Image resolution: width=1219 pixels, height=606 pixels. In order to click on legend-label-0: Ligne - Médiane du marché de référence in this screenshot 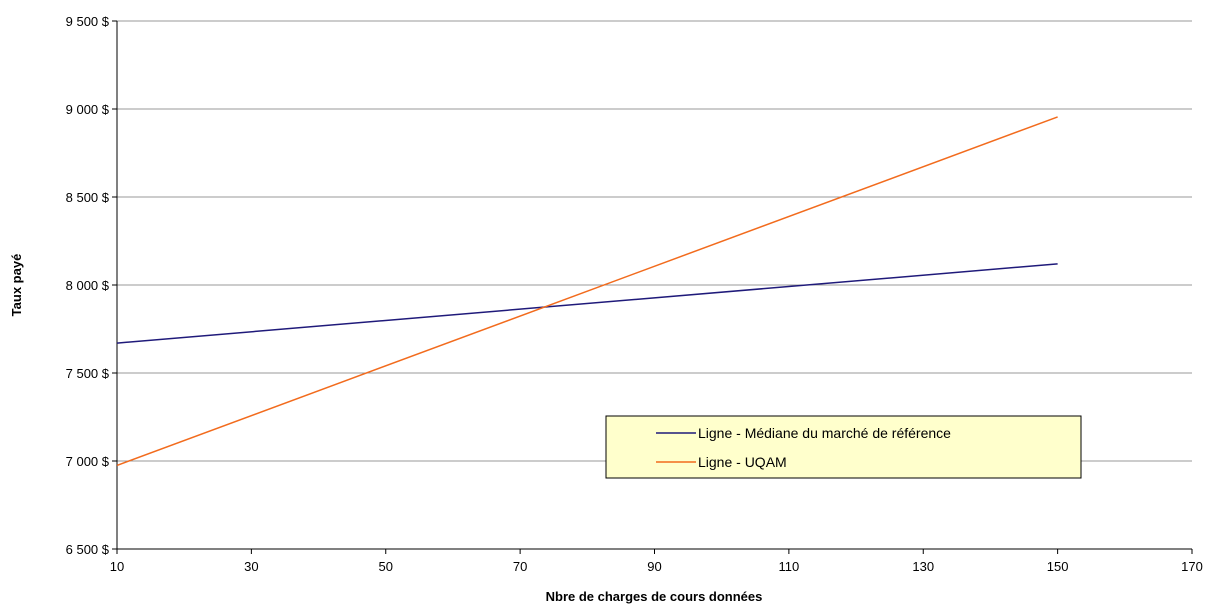, I will do `click(824, 433)`.